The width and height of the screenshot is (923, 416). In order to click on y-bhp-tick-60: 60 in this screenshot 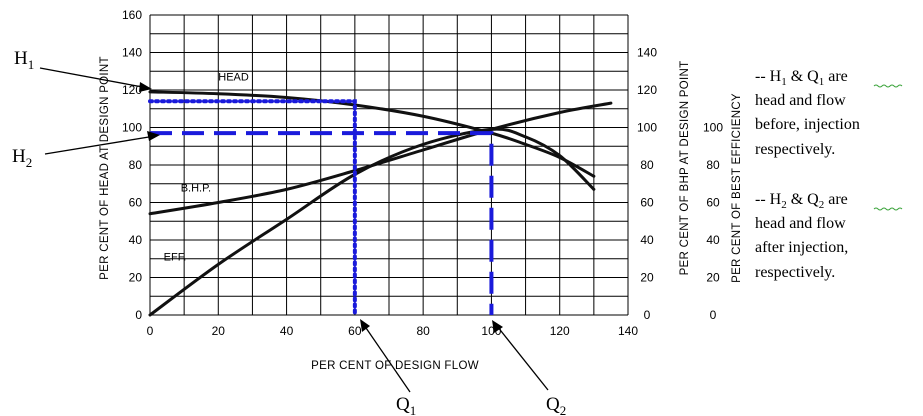, I will do `click(647, 203)`.